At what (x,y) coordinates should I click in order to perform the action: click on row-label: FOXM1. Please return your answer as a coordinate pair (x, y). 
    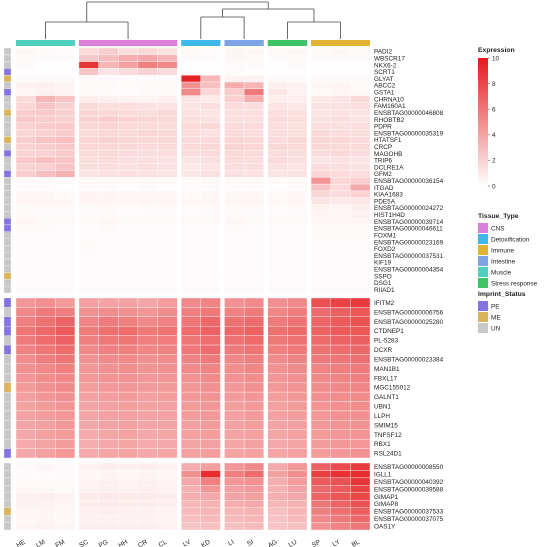
    Looking at the image, I should click on (385, 235).